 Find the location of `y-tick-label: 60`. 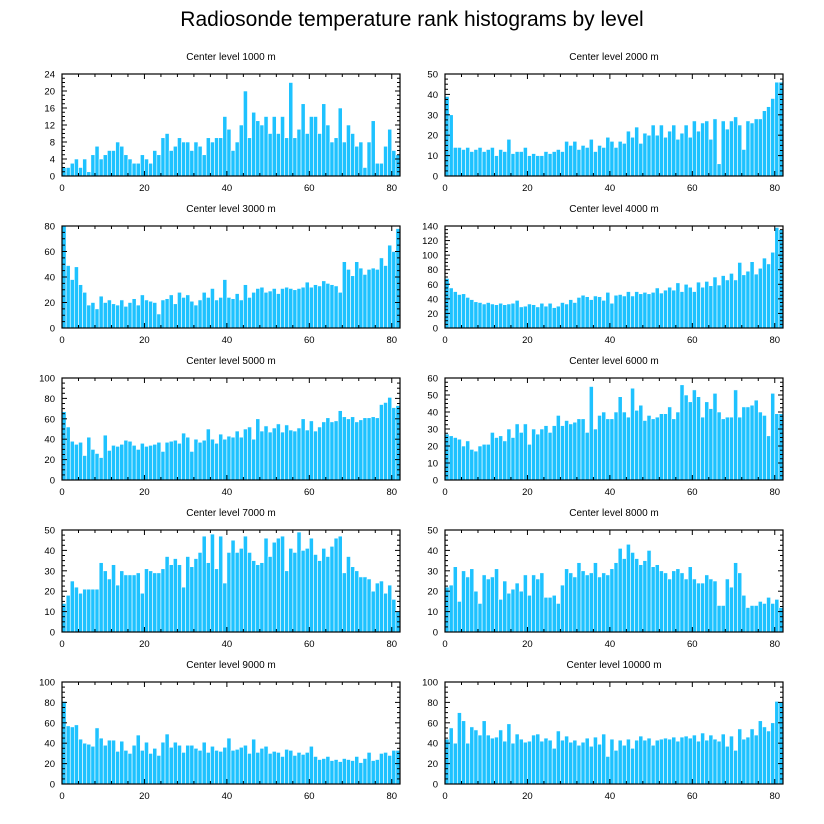

y-tick-label: 60 is located at coordinates (432, 379).